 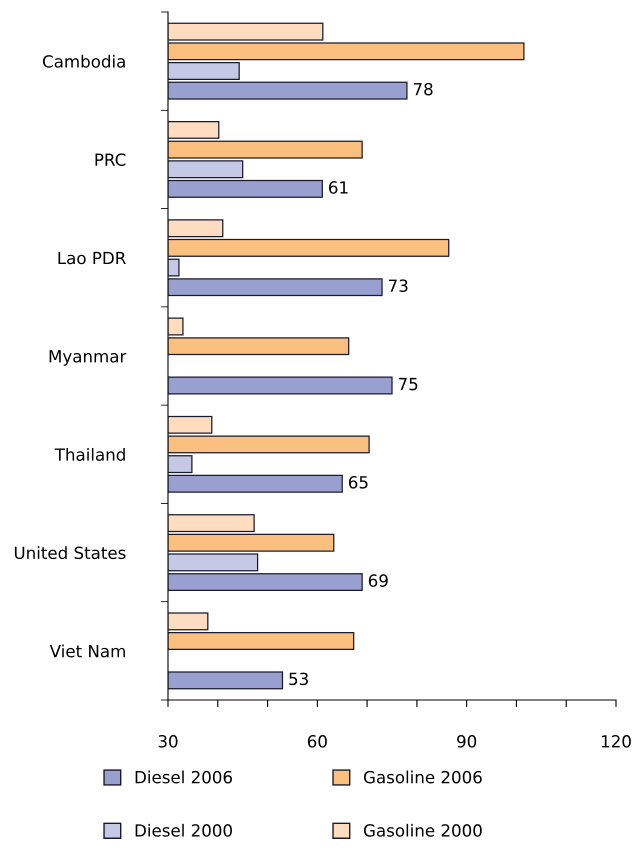 I want to click on data-label: 53, so click(x=298, y=679).